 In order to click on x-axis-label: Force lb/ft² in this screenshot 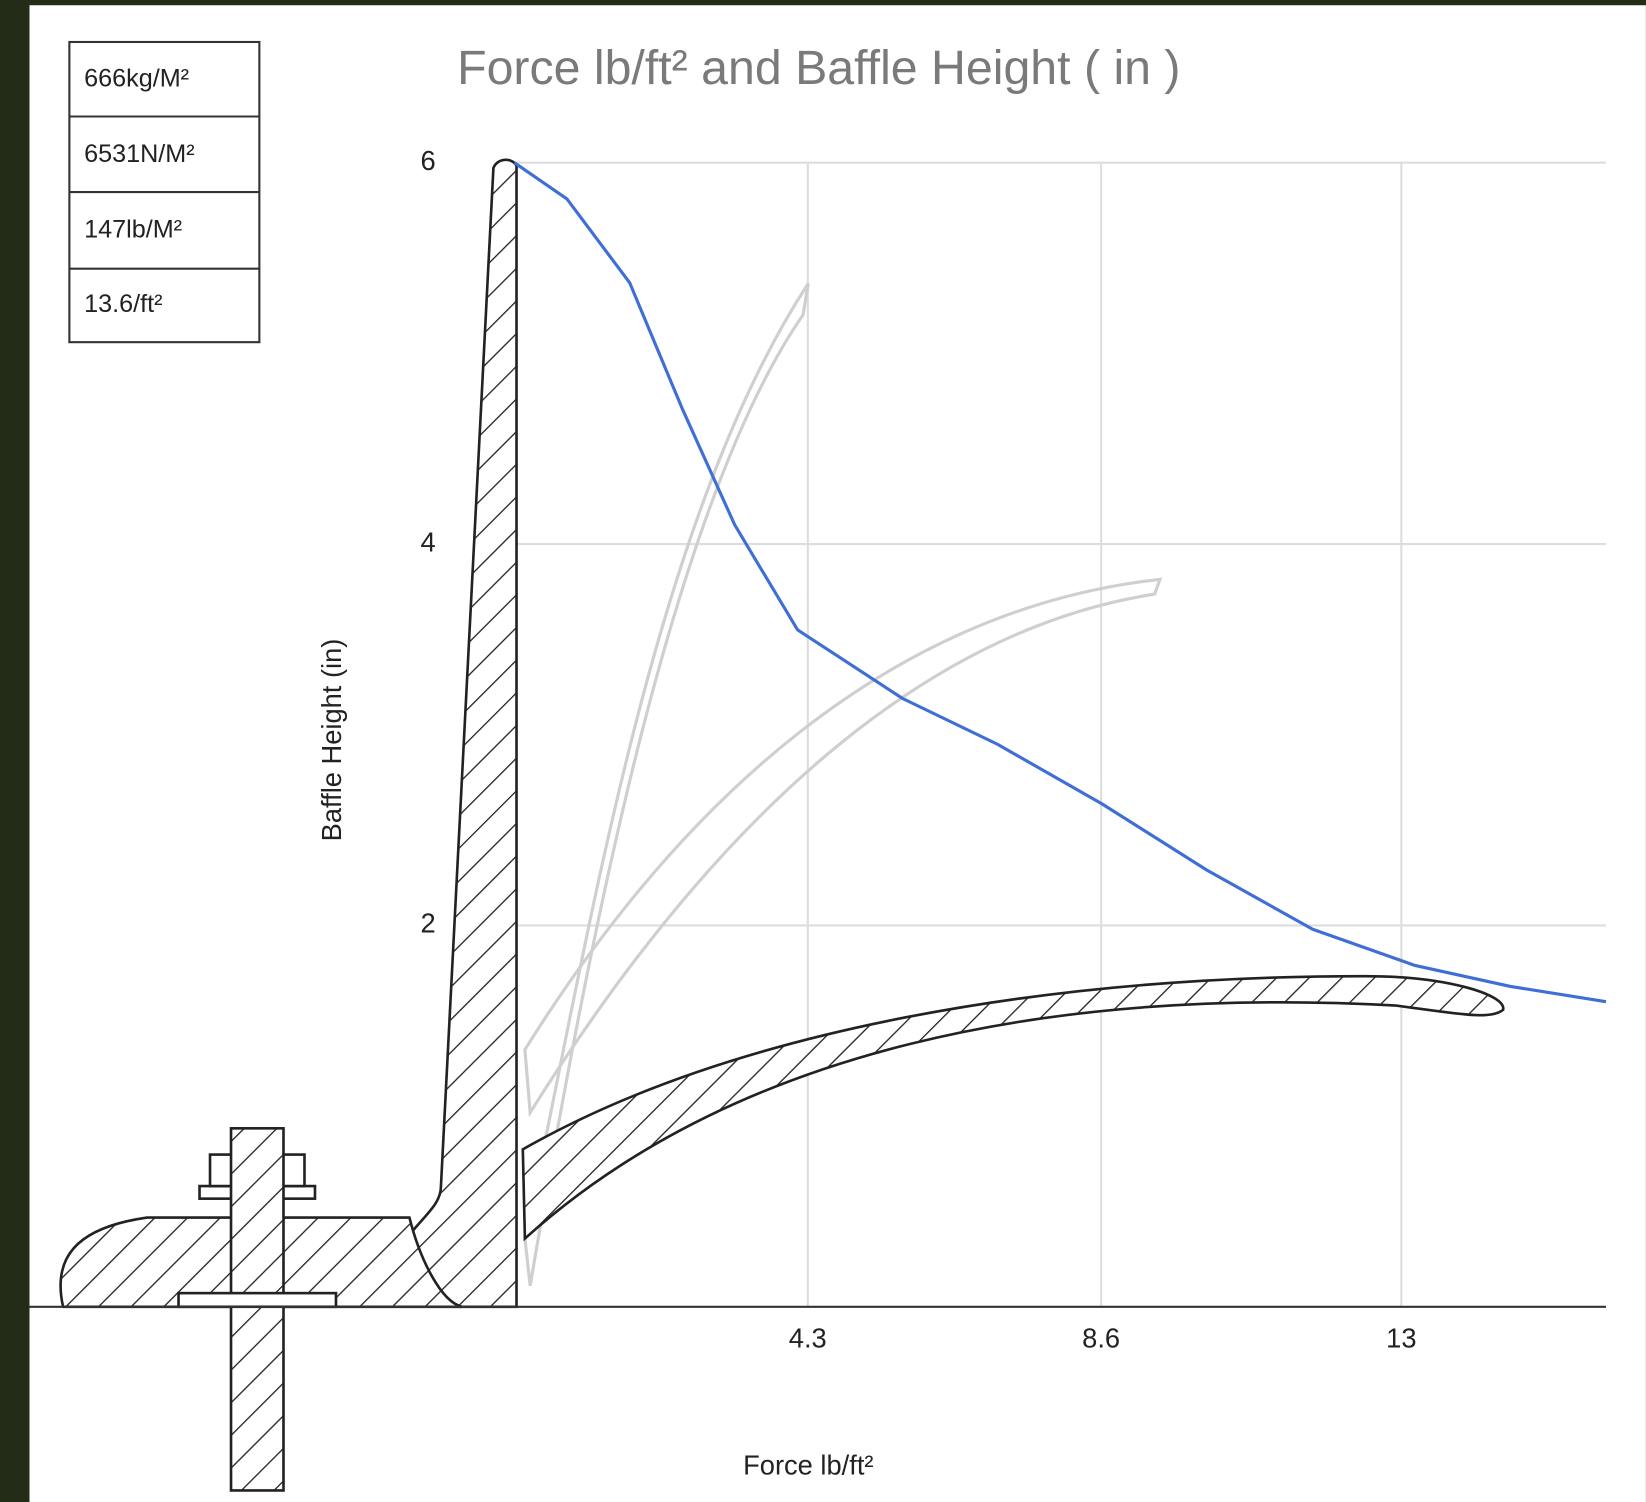, I will do `click(808, 1465)`.